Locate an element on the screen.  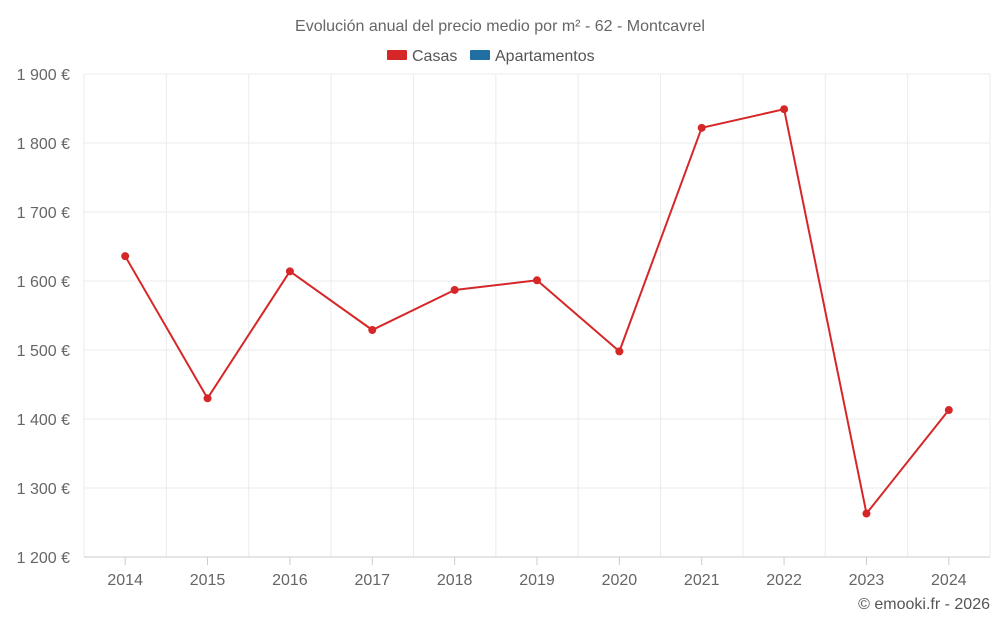
data-point-2022 is located at coordinates (784, 109).